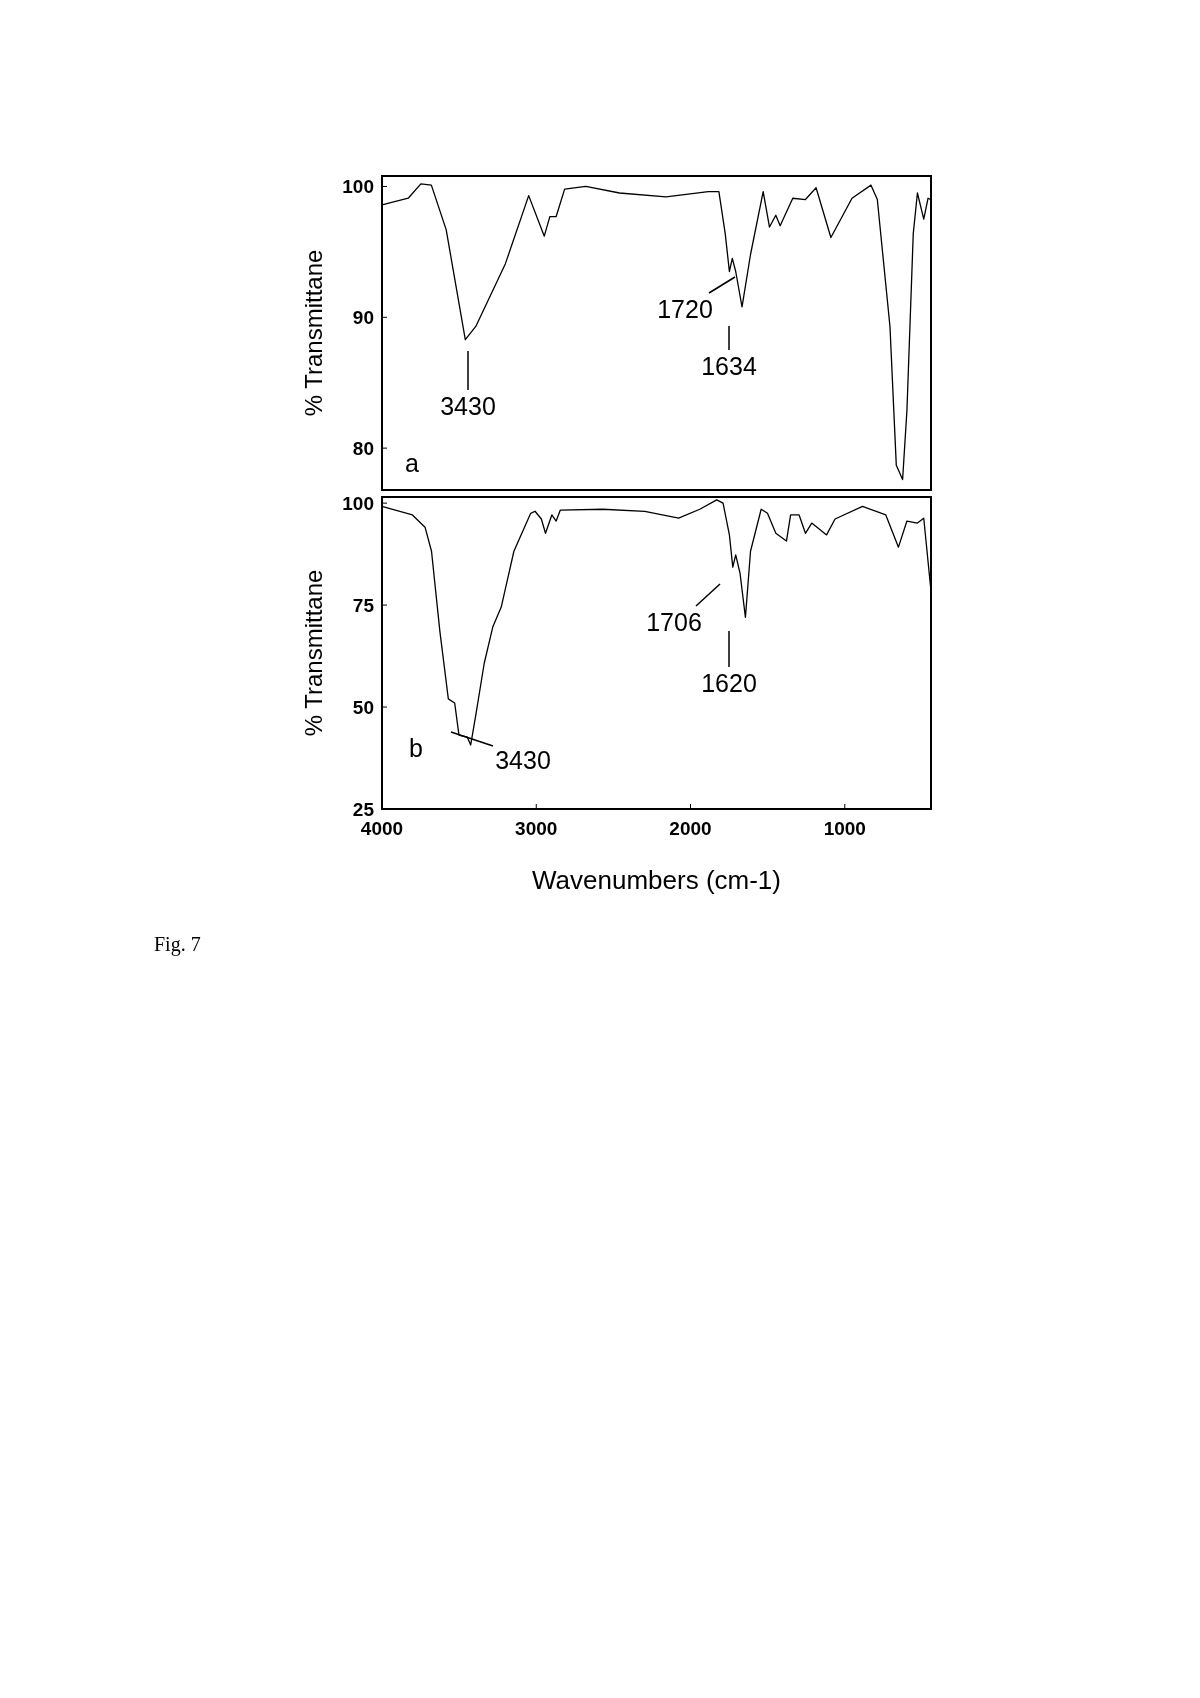  What do you see at coordinates (363, 605) in the screenshot?
I see `y-tick-label: 75` at bounding box center [363, 605].